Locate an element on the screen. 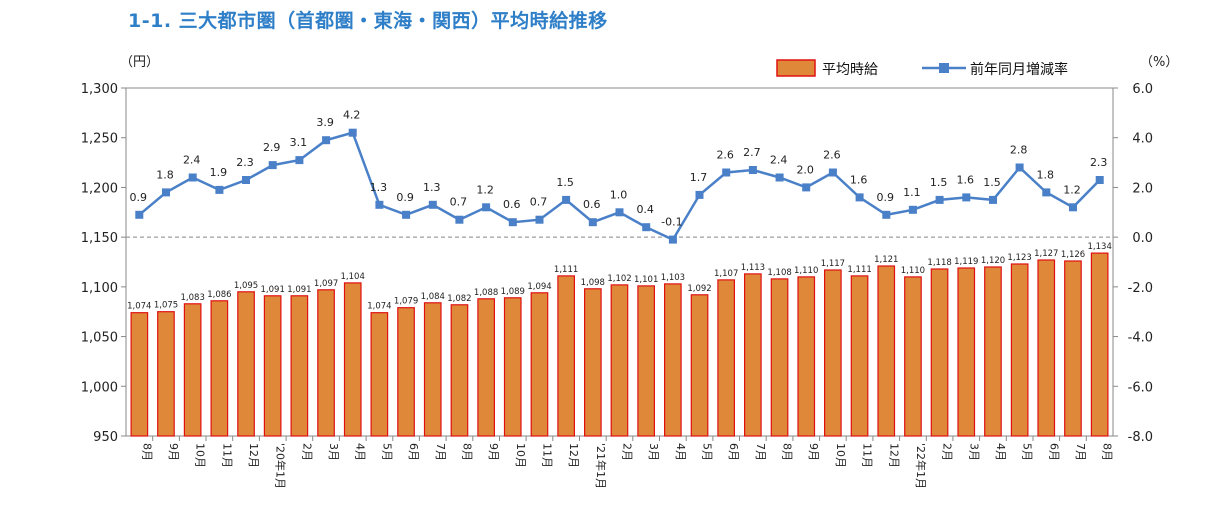 The image size is (1232, 517). line-value-label: 3.9 is located at coordinates (325, 122).